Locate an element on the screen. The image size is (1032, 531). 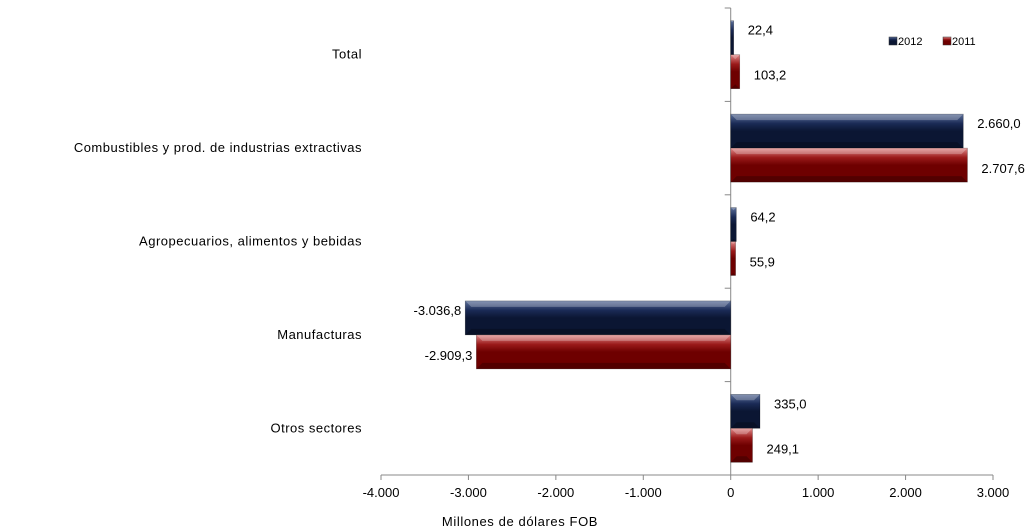
data-label: -3.036,8 is located at coordinates (438, 310).